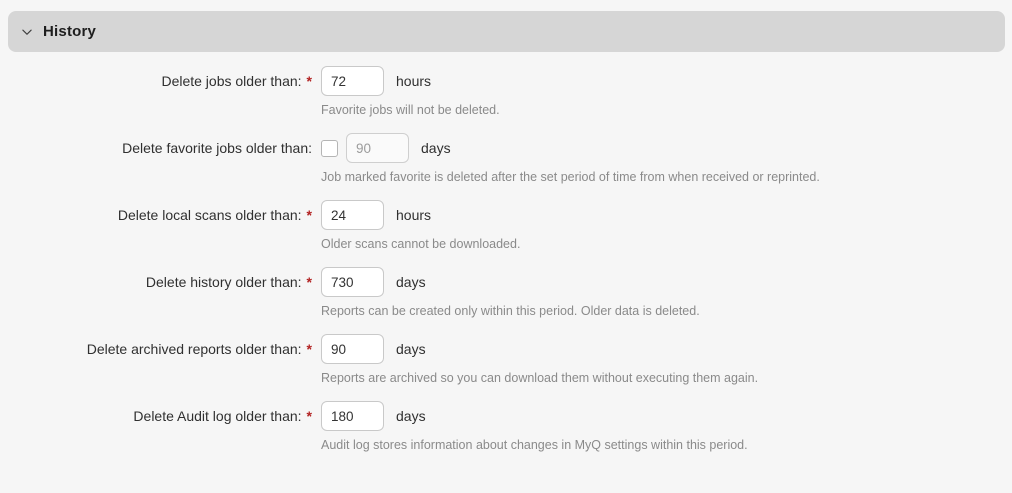 The height and width of the screenshot is (493, 1012). What do you see at coordinates (377, 148) in the screenshot?
I see `delete-favorite-jobs-days-input` at bounding box center [377, 148].